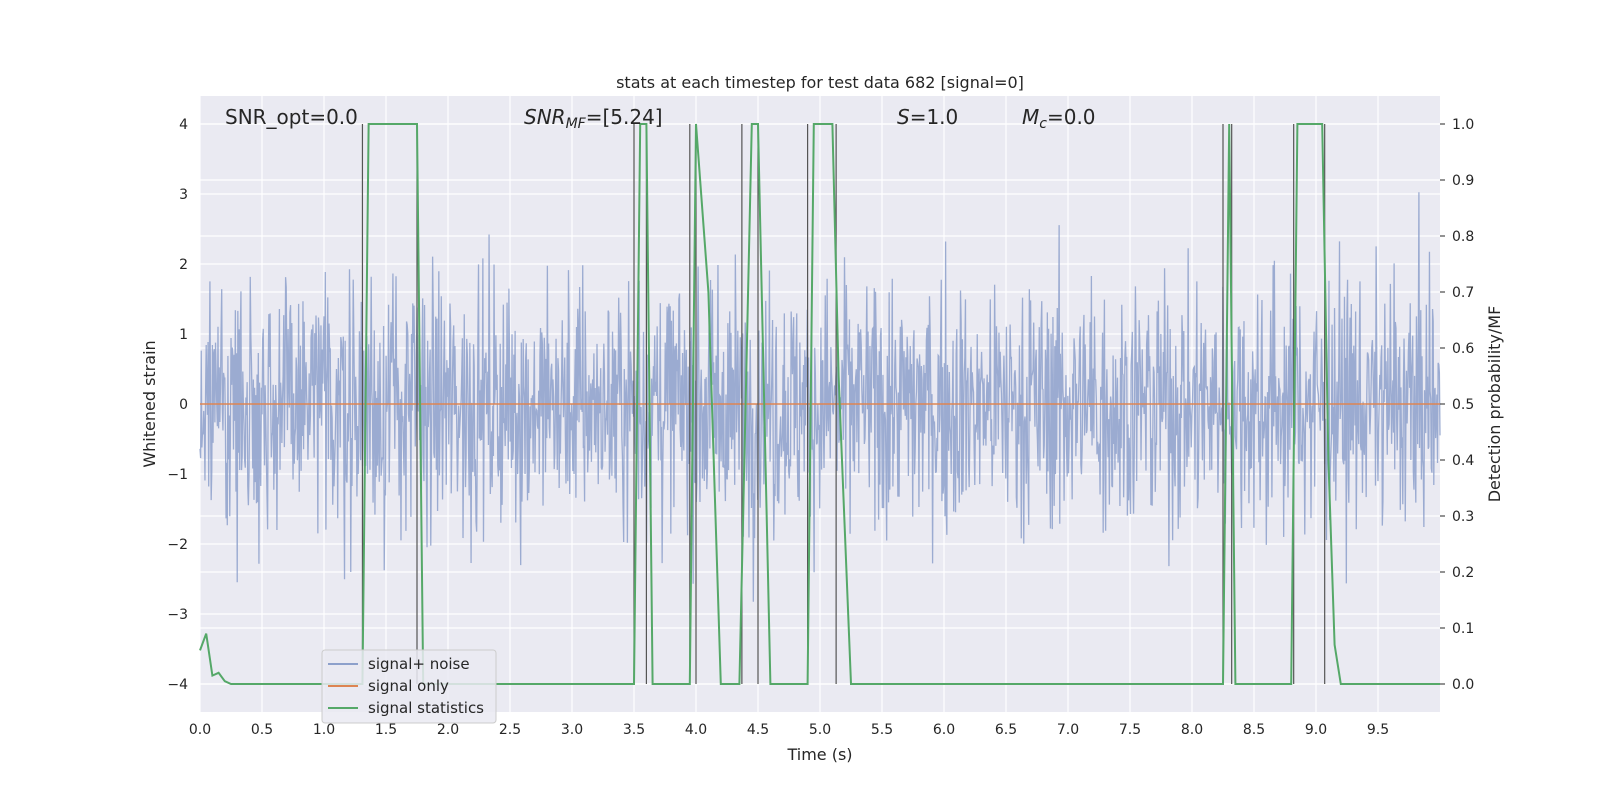  What do you see at coordinates (1494, 404) in the screenshot?
I see `y2-axis-label: Detection probability/MF` at bounding box center [1494, 404].